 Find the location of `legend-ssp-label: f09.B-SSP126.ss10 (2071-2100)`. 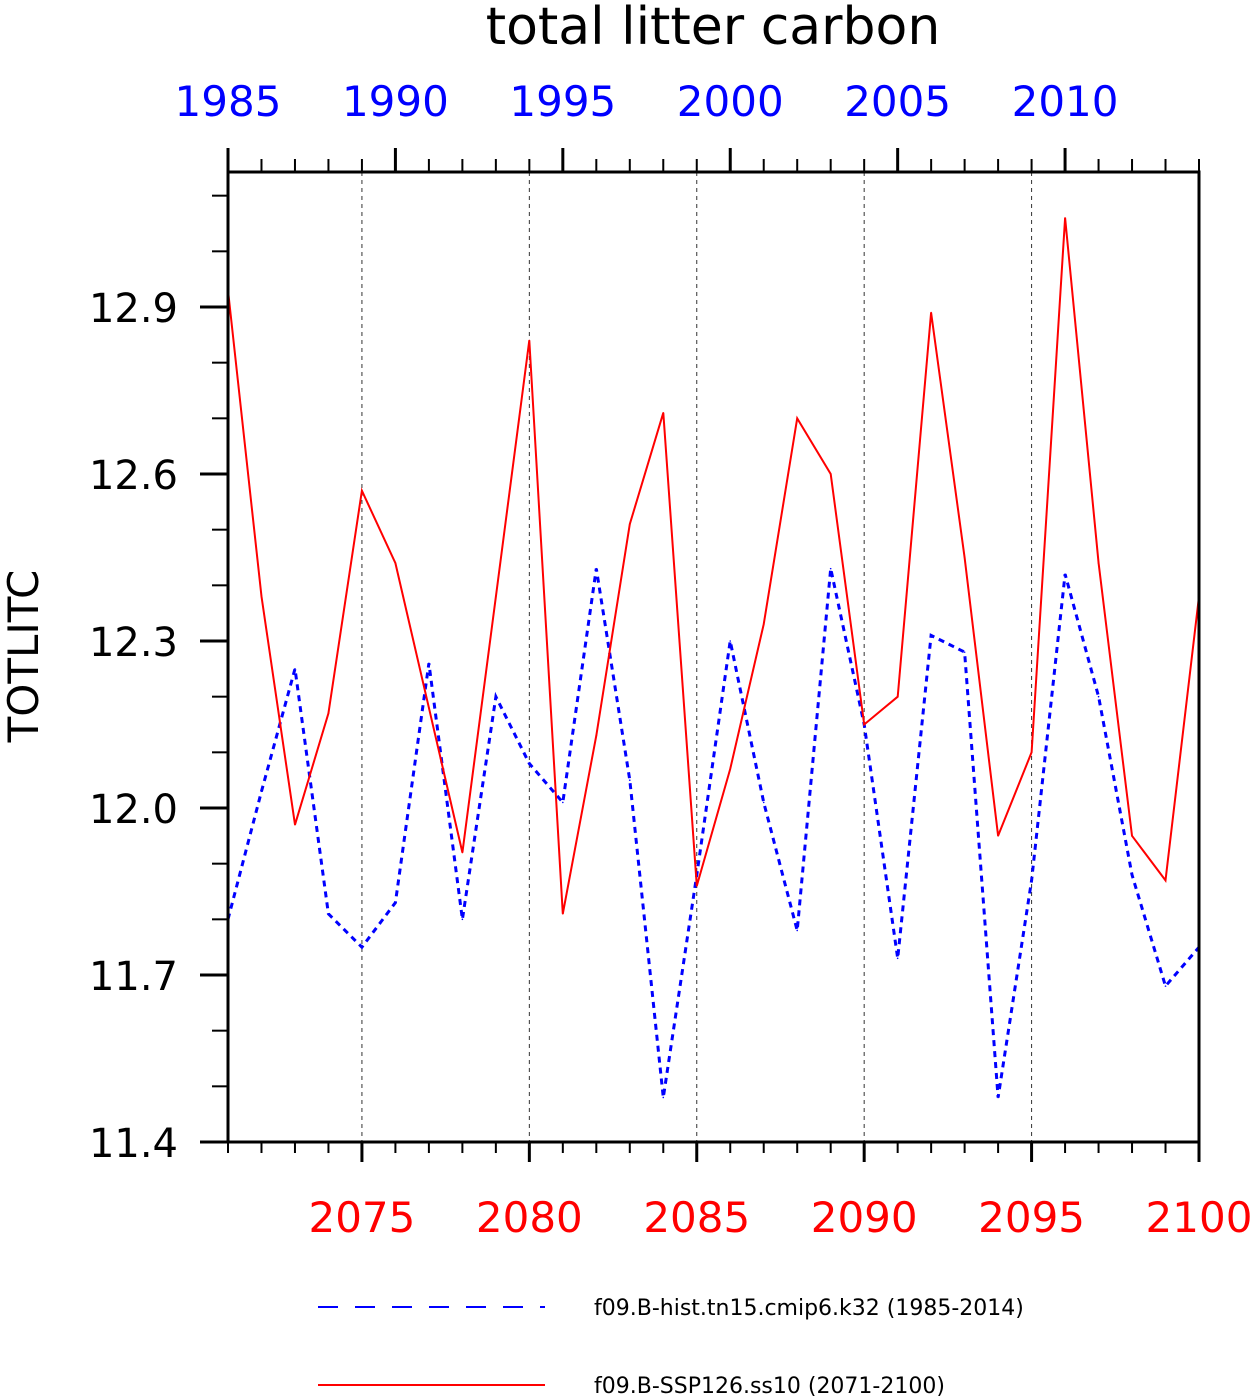

legend-ssp-label: f09.B-SSP126.ss10 (2071-2100) is located at coordinates (769, 1386).